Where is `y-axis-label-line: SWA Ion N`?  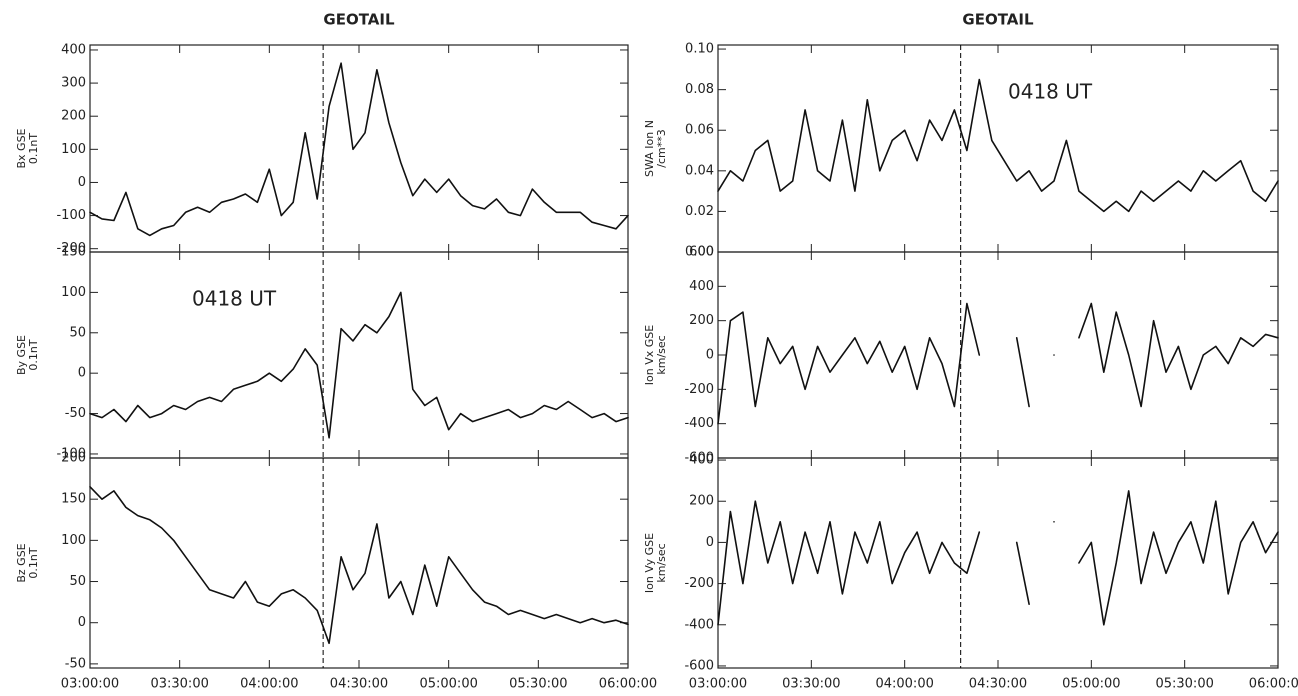 y-axis-label-line: SWA Ion N is located at coordinates (649, 148).